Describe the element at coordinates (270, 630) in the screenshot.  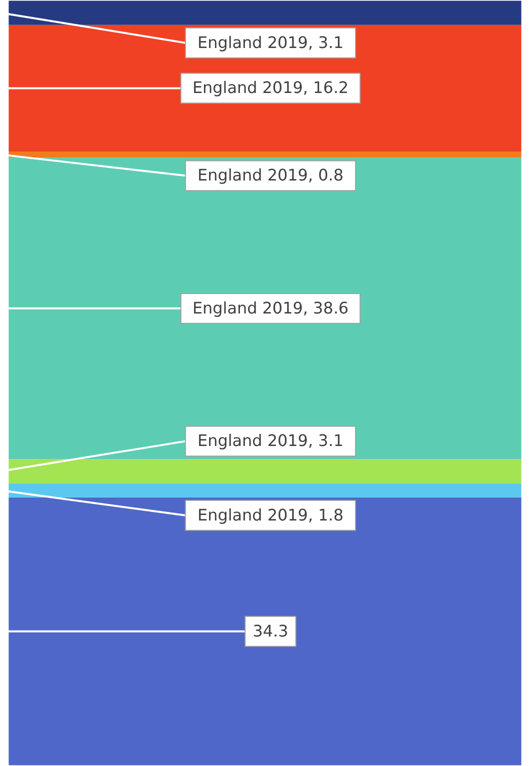
I see `data-label: 34.3` at that location.